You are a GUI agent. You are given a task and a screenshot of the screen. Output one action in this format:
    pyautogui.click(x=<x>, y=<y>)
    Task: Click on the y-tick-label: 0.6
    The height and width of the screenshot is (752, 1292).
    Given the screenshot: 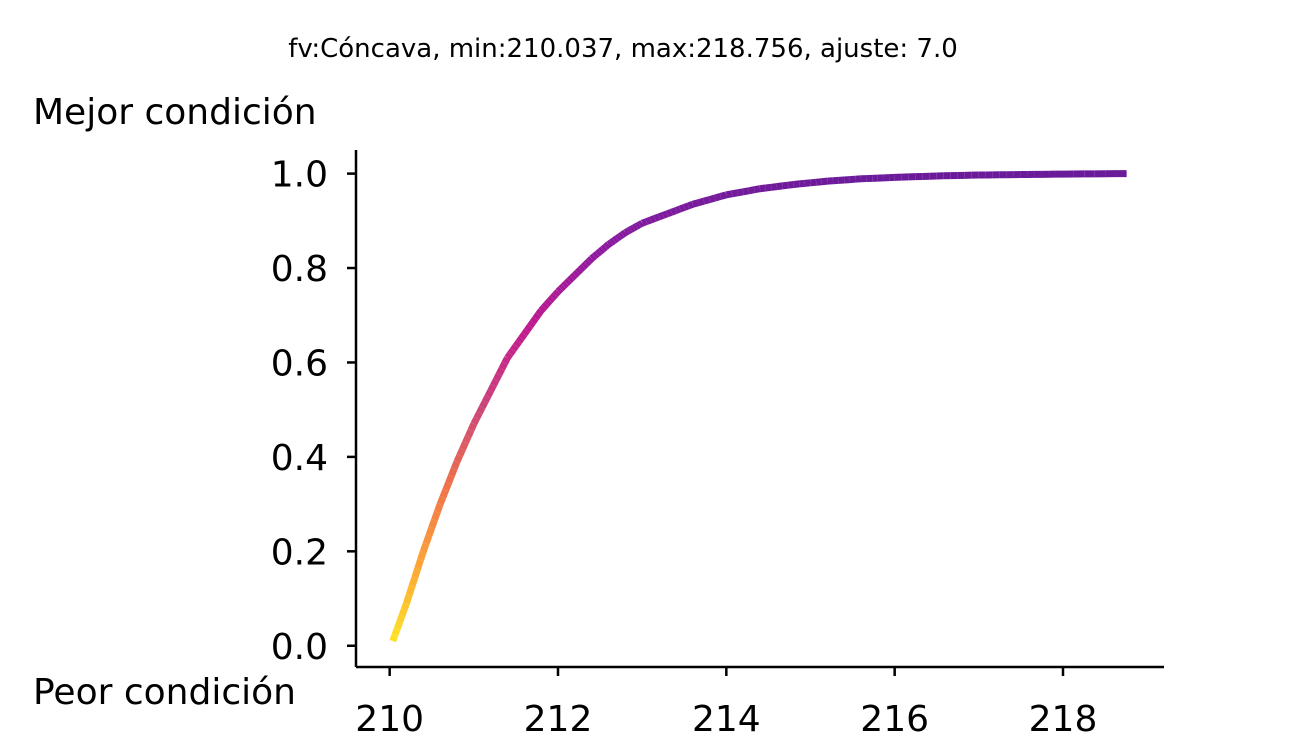 What is the action you would take?
    pyautogui.click(x=299, y=363)
    